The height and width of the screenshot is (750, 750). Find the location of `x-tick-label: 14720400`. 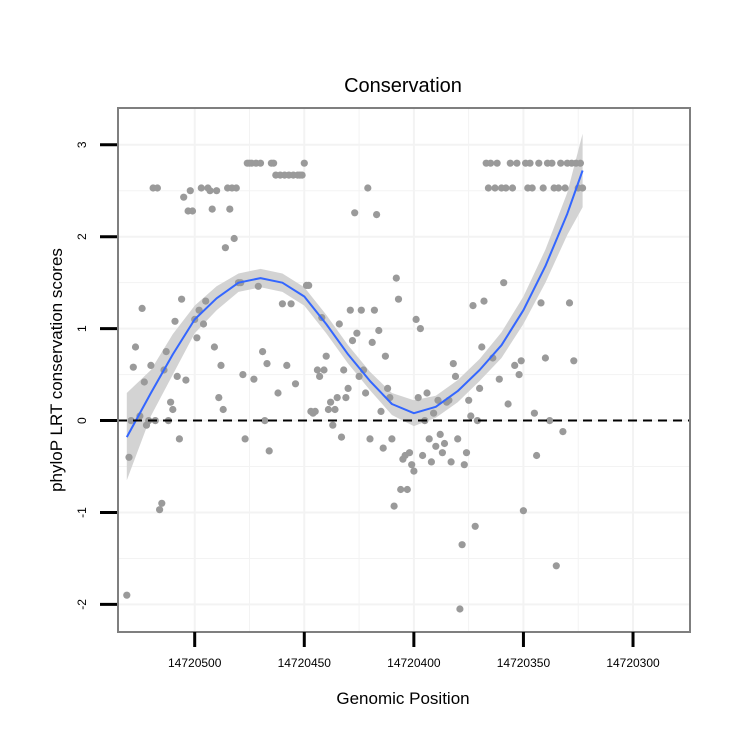

x-tick-label: 14720400 is located at coordinates (414, 663).